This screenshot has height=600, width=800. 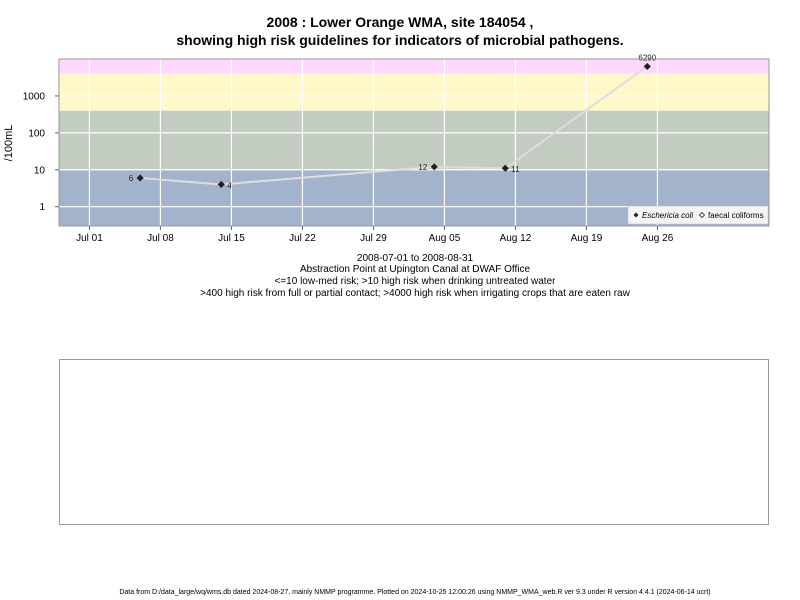 What do you see at coordinates (400, 22) in the screenshot?
I see `chart-title-line-1: 2008 : Lower Orange WMA, site 184054 ,` at bounding box center [400, 22].